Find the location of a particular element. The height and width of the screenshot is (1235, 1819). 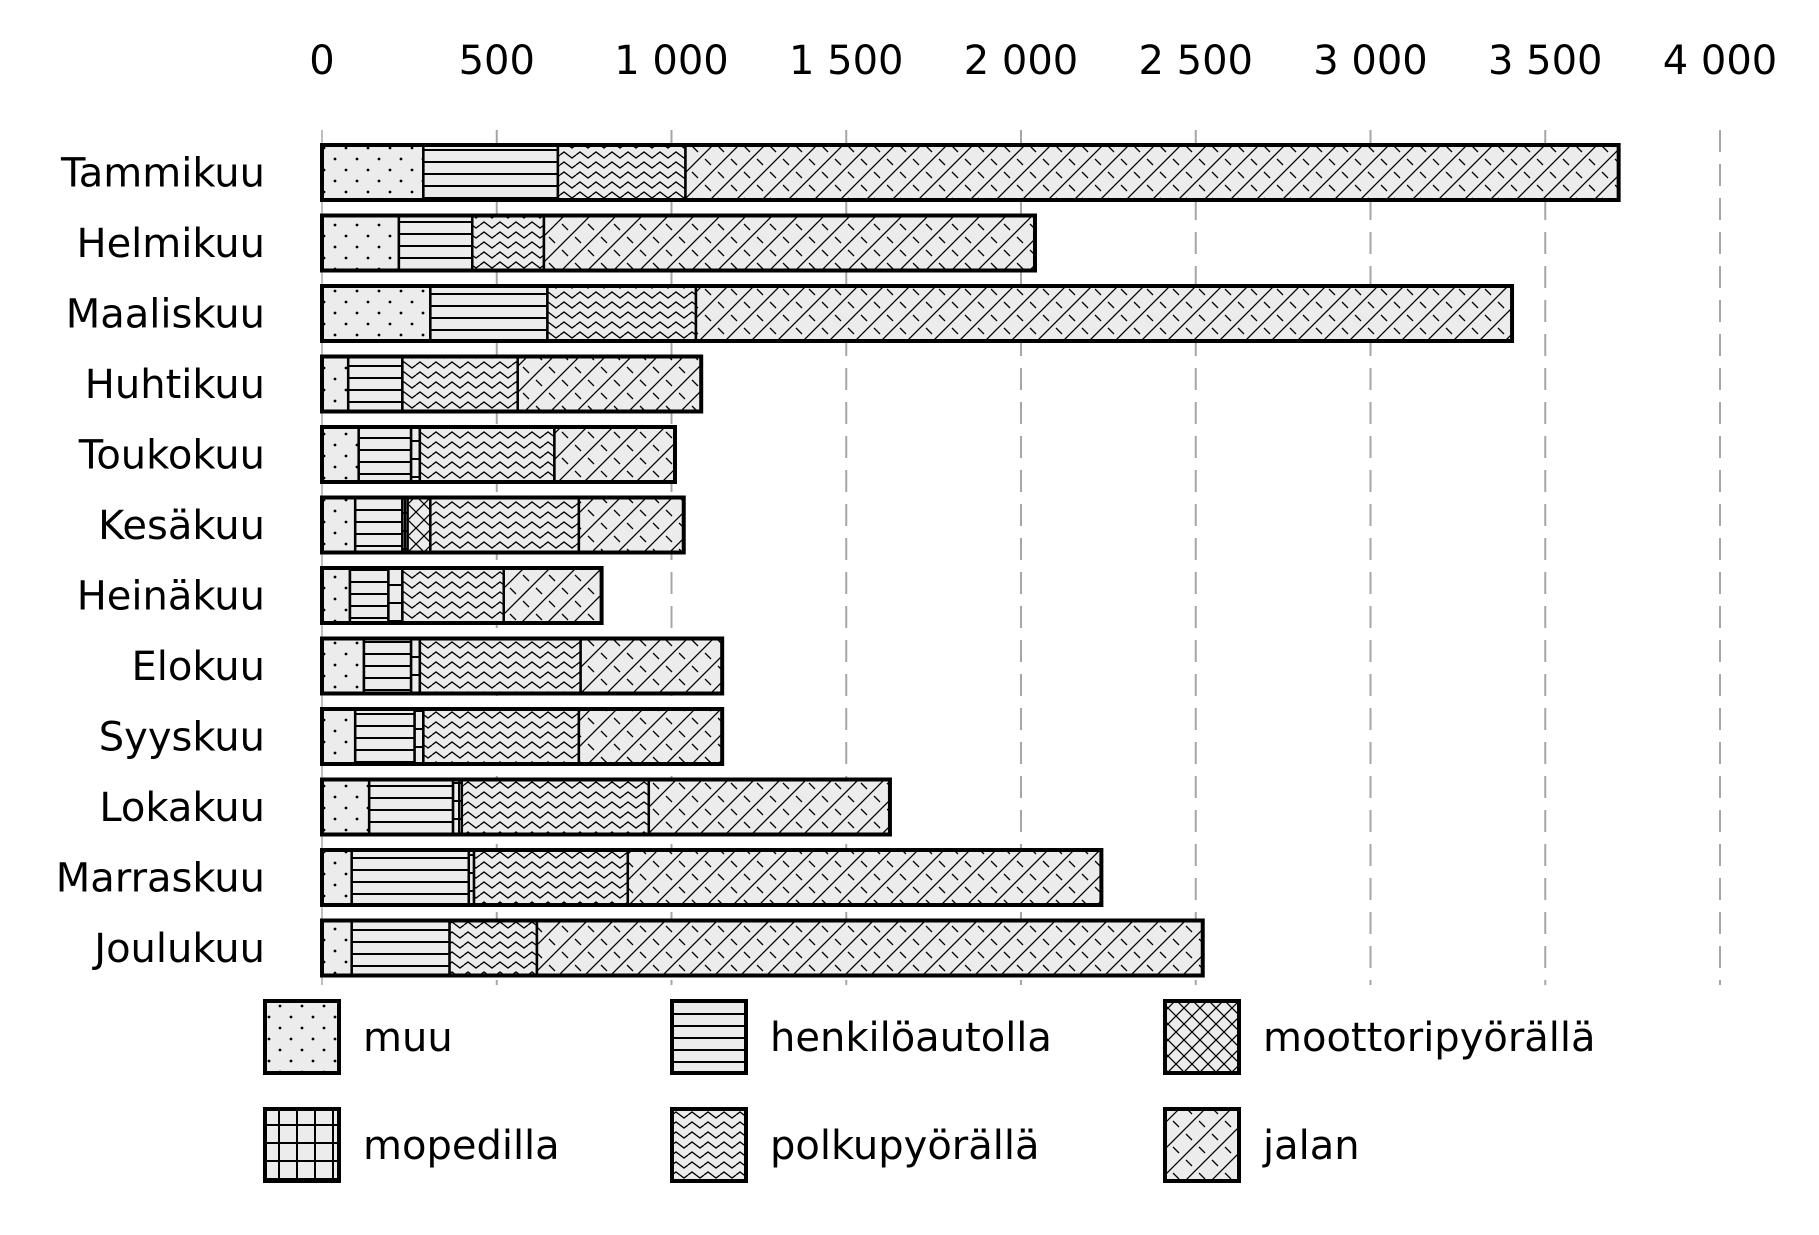

bar-maaliskuu is located at coordinates (917, 313).